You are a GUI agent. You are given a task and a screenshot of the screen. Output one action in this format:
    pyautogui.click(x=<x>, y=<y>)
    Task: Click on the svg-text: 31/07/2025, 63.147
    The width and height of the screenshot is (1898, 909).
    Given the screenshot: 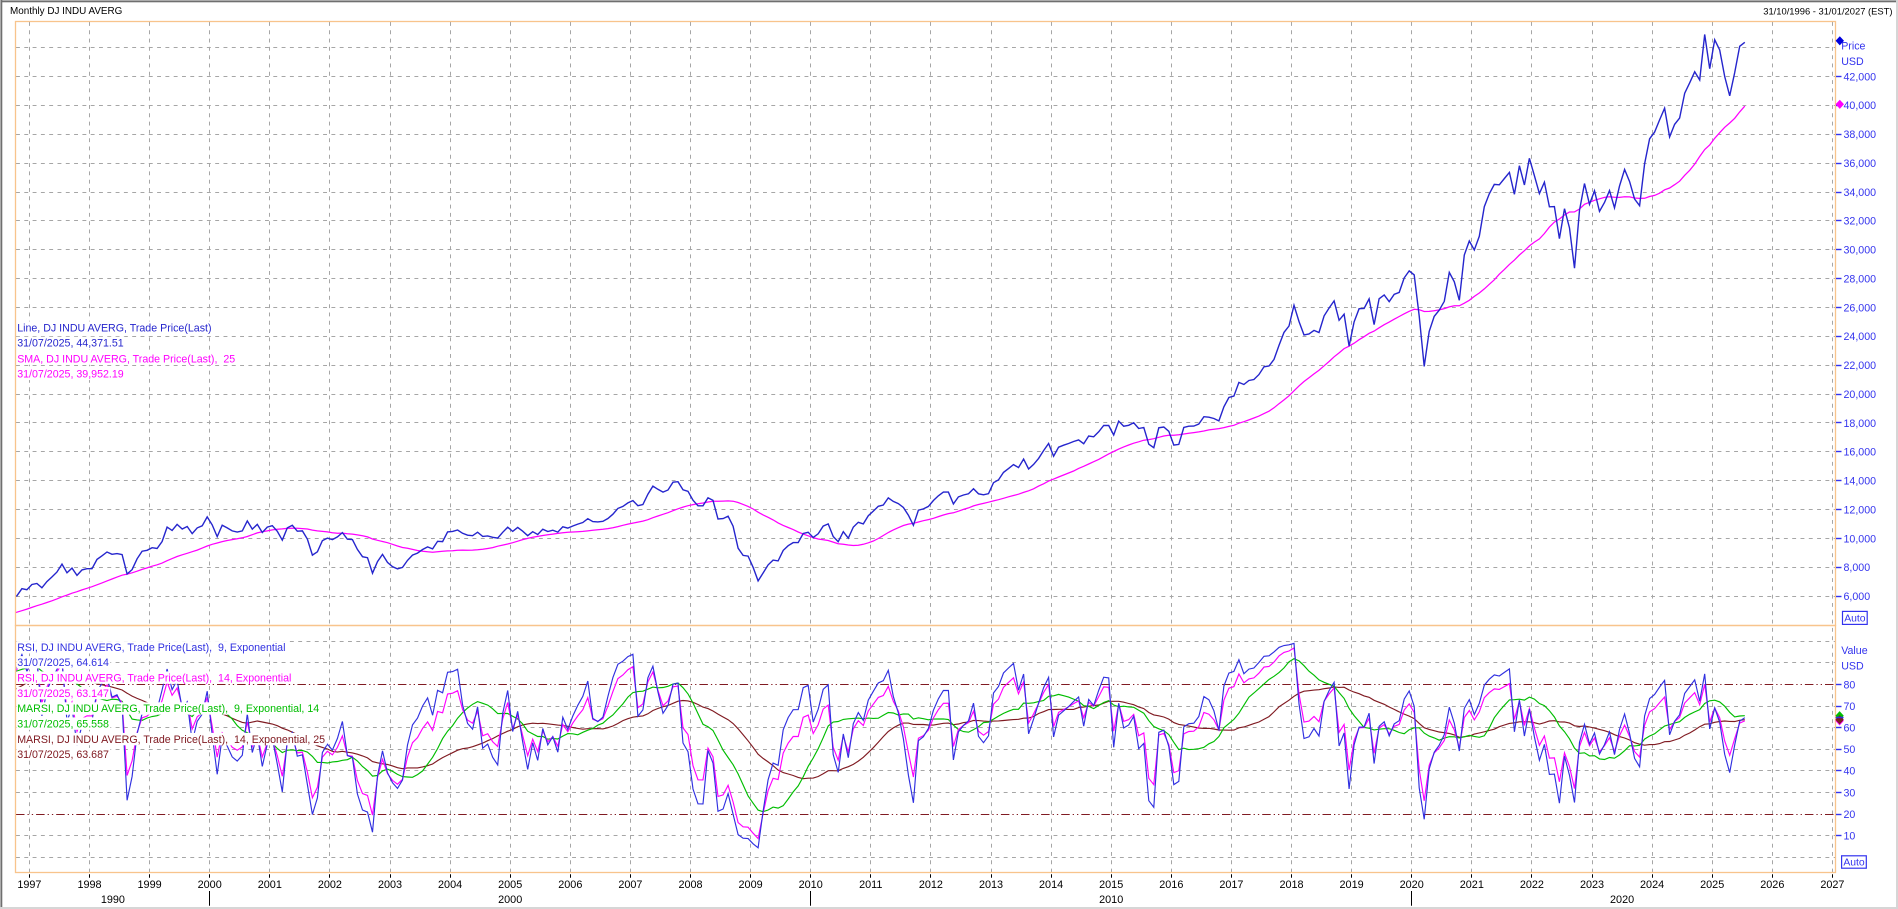 What is the action you would take?
    pyautogui.click(x=63, y=694)
    